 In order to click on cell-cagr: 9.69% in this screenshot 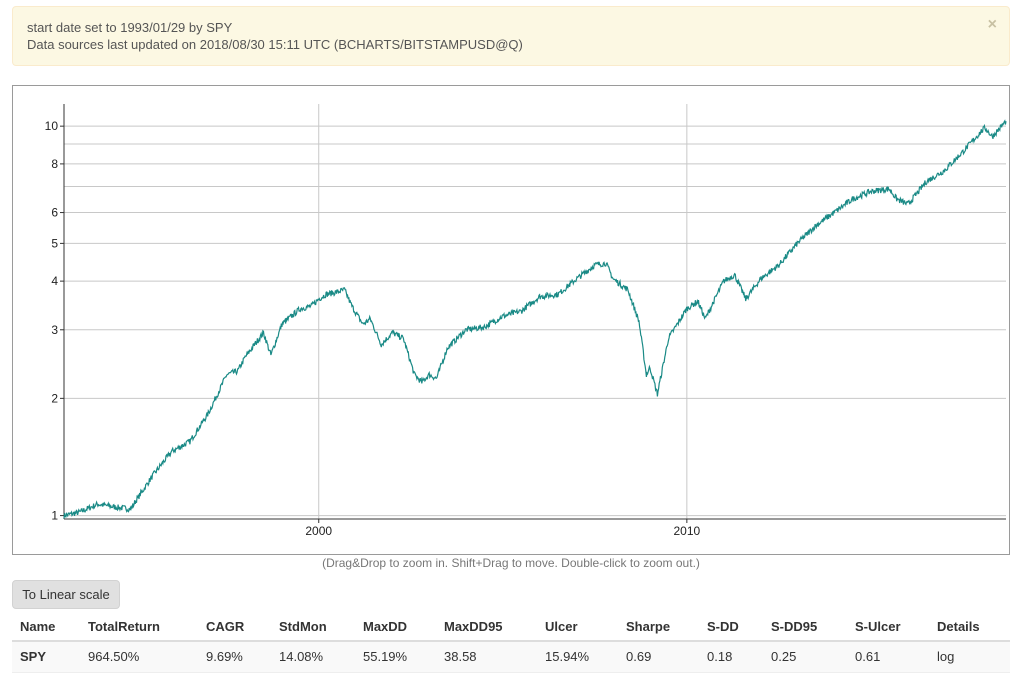, I will do `click(234, 657)`.